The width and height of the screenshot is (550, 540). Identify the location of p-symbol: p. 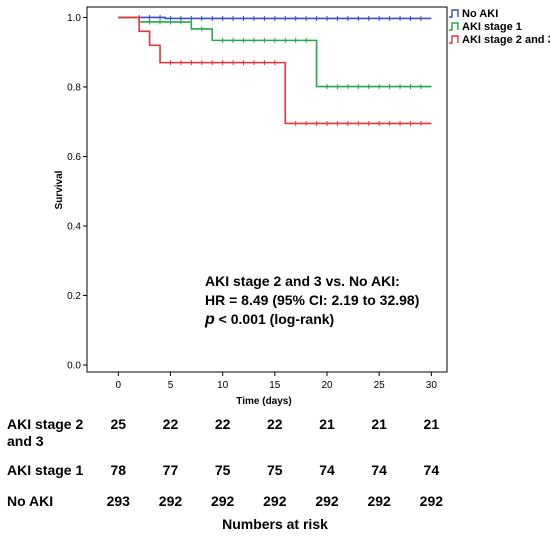
(210, 319).